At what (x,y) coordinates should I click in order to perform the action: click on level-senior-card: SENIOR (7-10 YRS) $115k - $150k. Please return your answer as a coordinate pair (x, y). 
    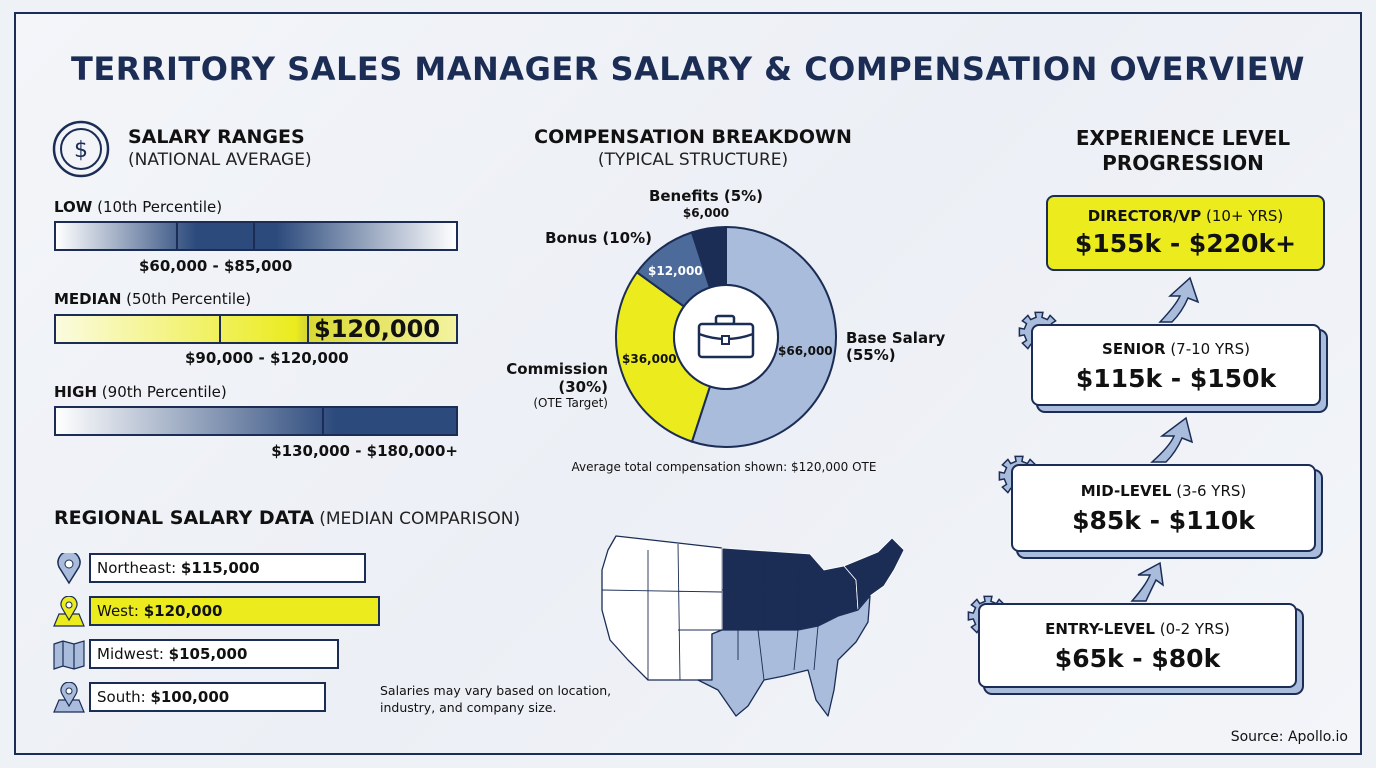
    Looking at the image, I should click on (1176, 365).